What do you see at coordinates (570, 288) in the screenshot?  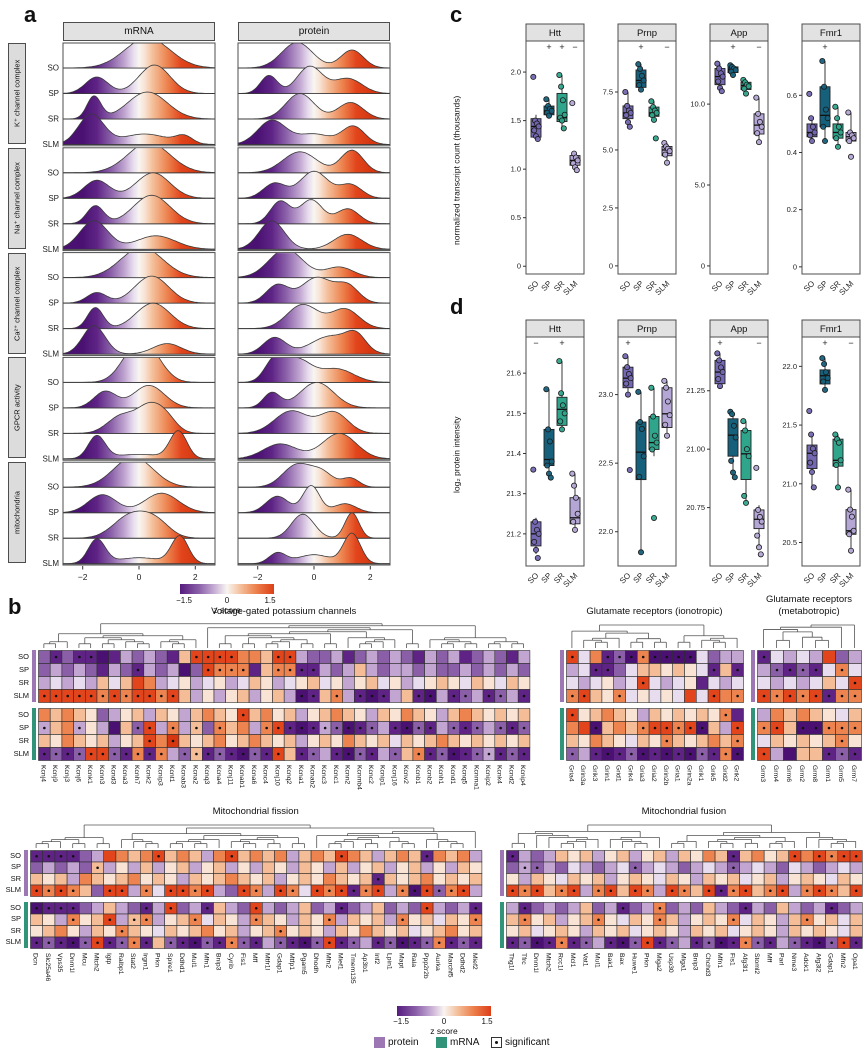 I see `x-group-label: SLM` at bounding box center [570, 288].